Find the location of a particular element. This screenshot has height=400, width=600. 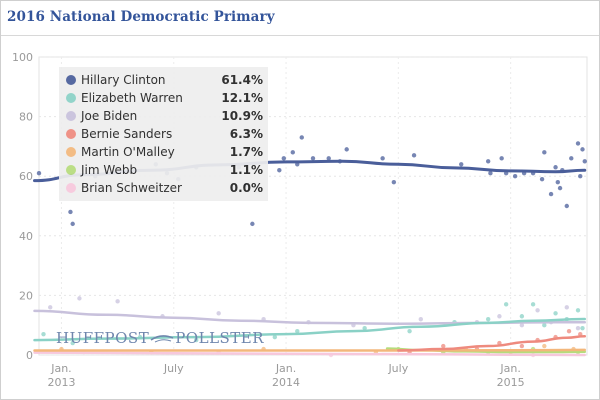

legend-value: 0.0% is located at coordinates (246, 188).